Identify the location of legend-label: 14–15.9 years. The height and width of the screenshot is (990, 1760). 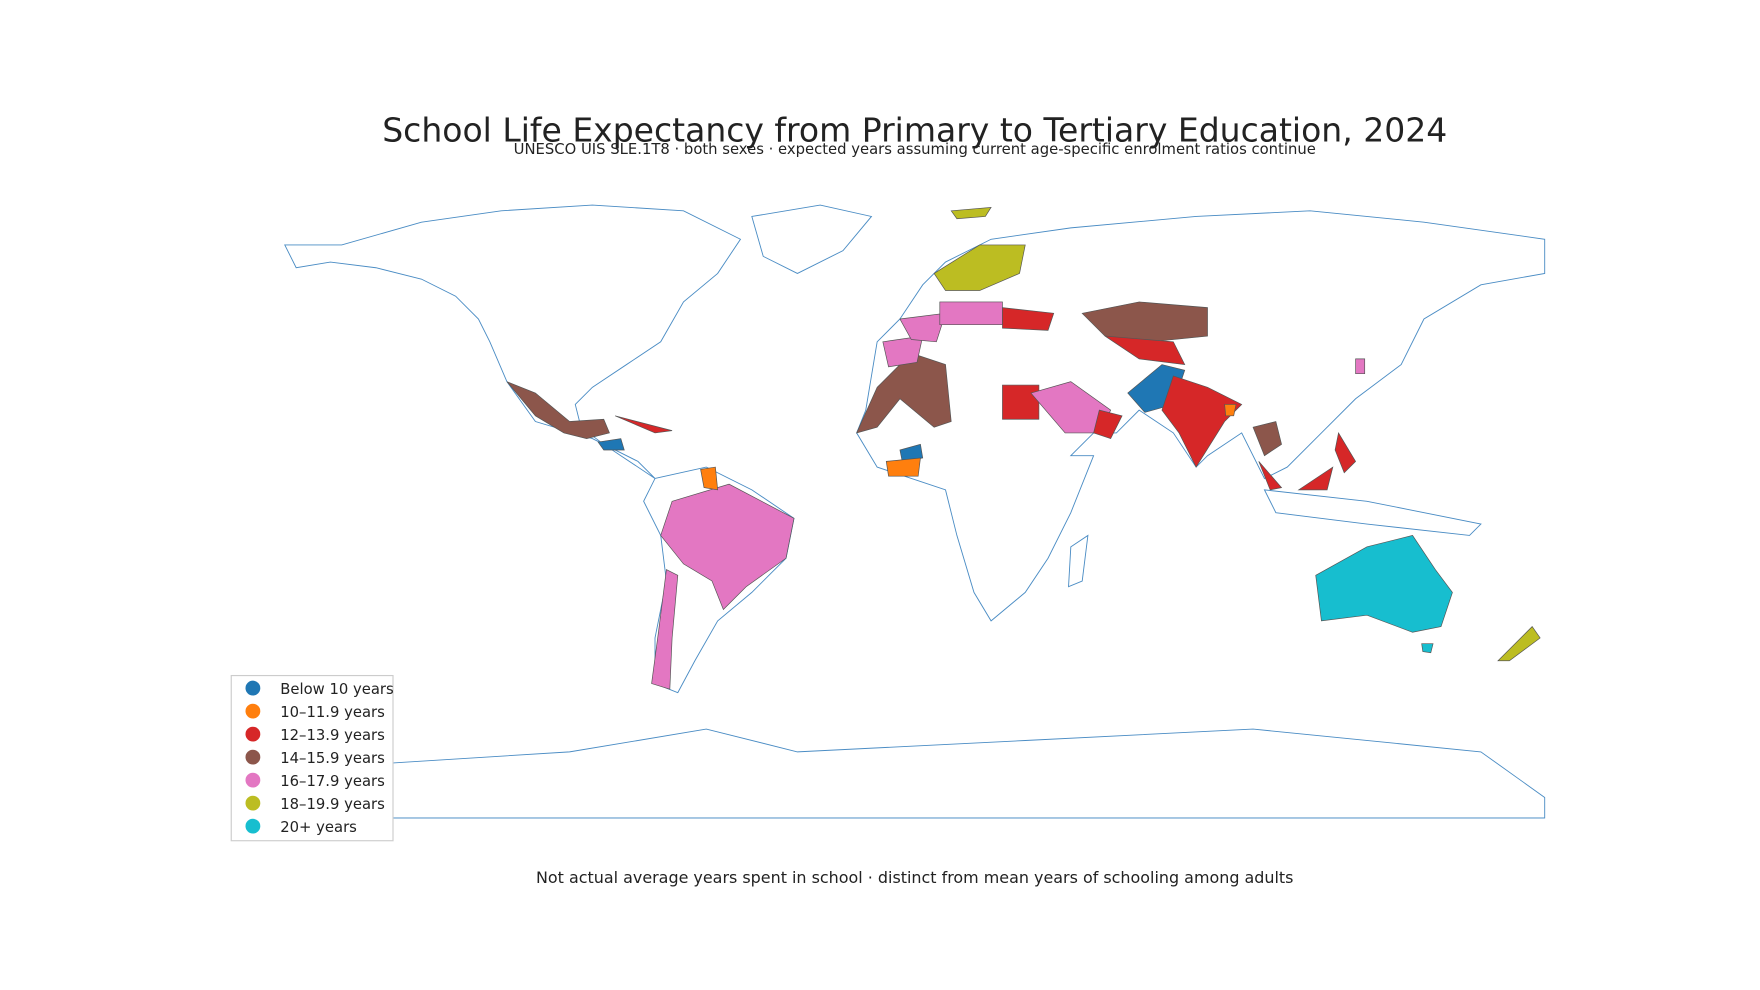
(332, 758).